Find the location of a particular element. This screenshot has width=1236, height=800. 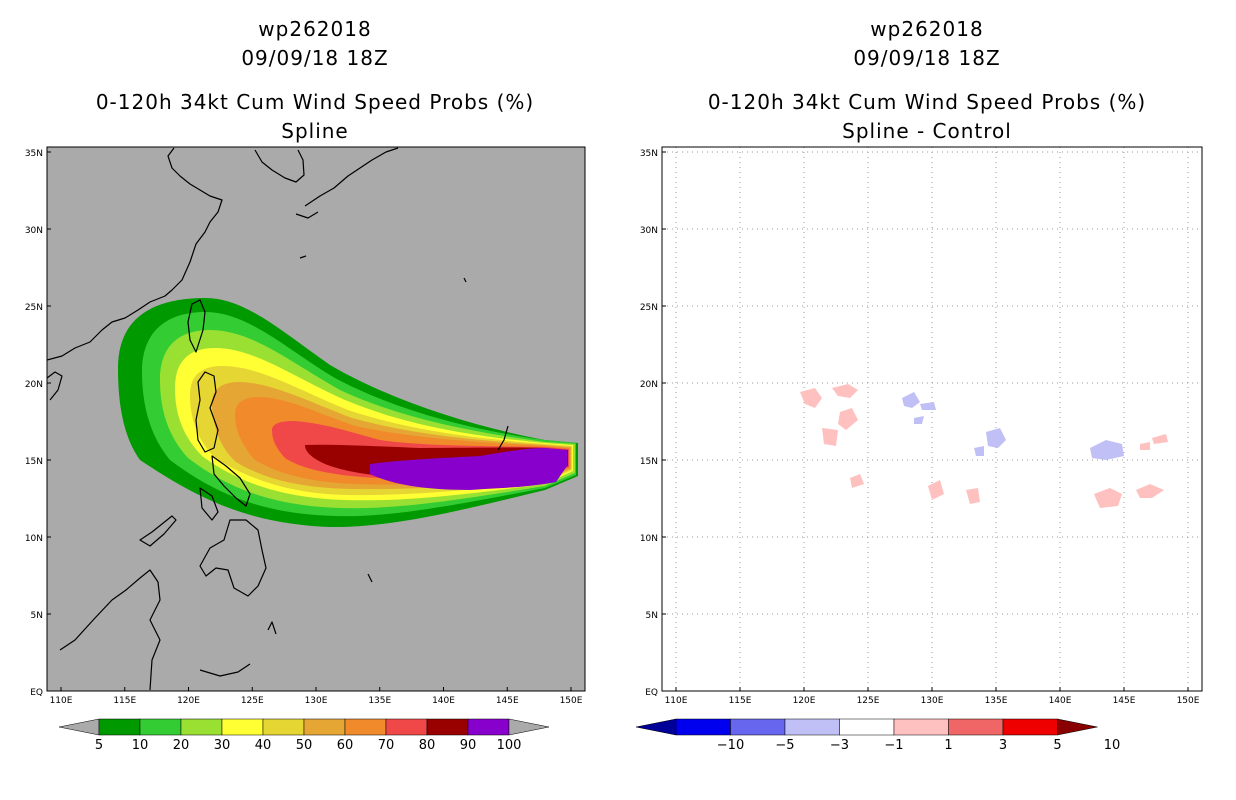

right-storm-id: wp262018 is located at coordinates (927, 29).